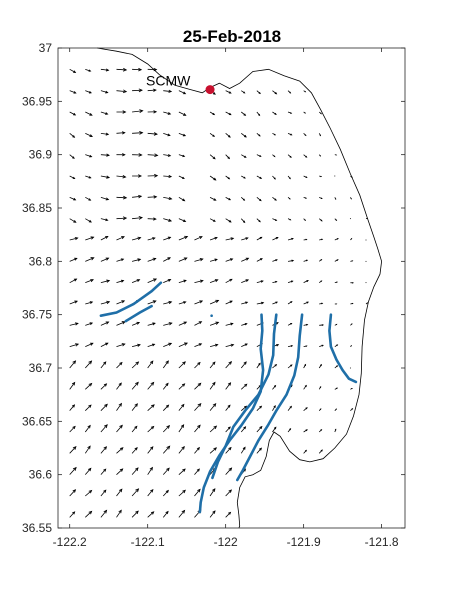  I want to click on x-tick-label: -121.9, so click(304, 542).